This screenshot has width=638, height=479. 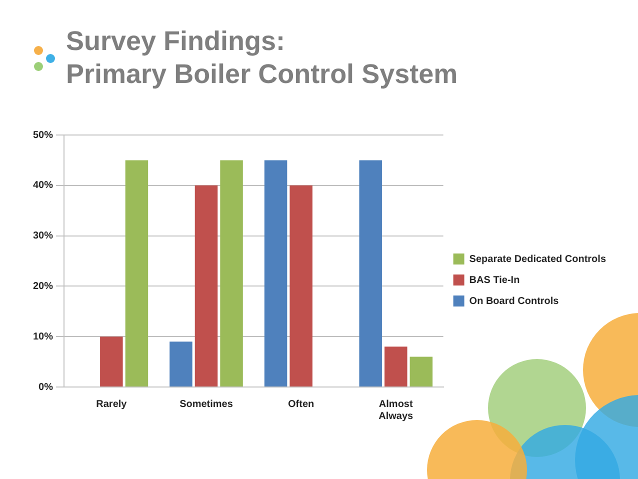 I want to click on y-tick-label: 20%, so click(x=43, y=286).